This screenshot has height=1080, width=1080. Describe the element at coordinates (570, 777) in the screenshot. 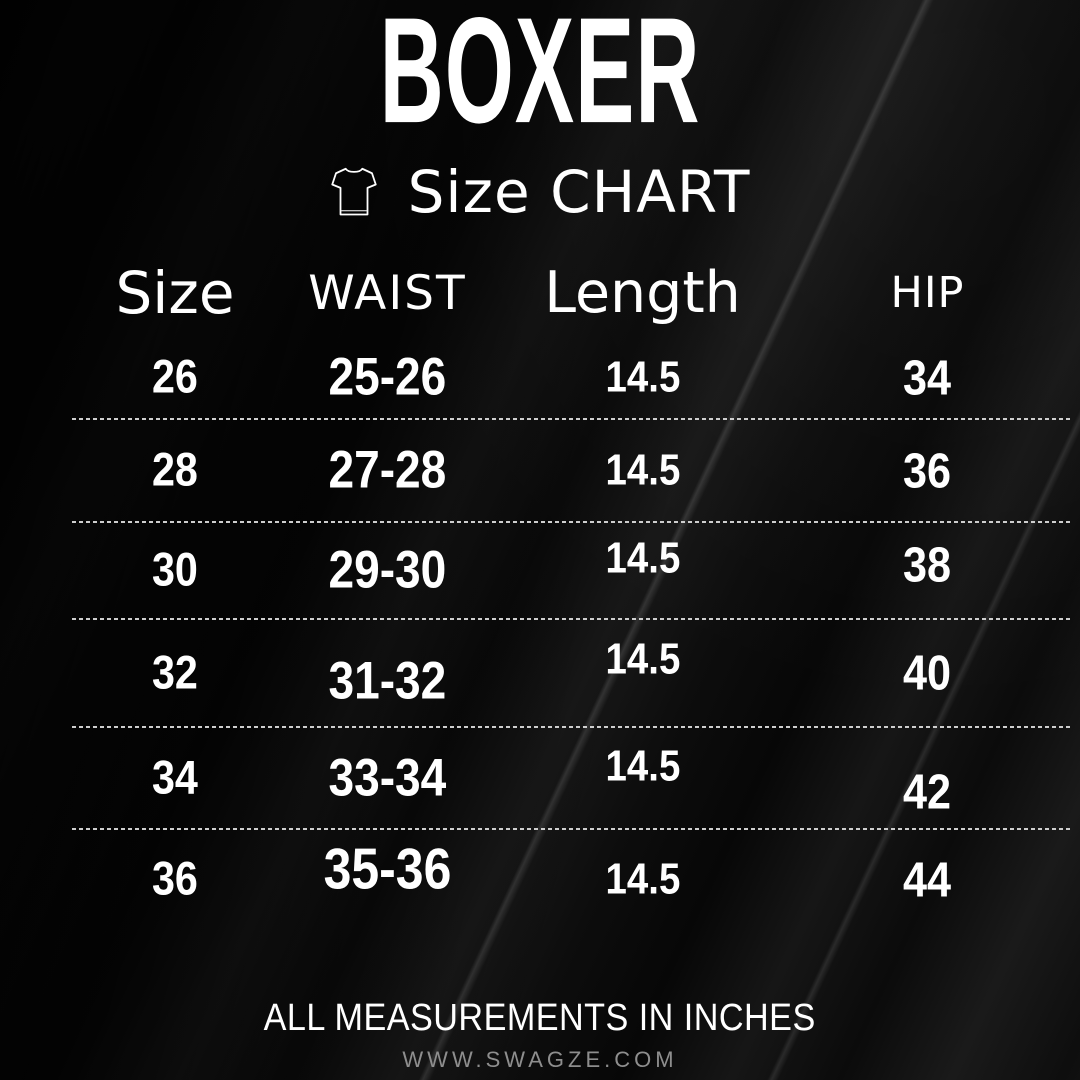

I see `table-row: 34 33-34 14.5 42` at that location.